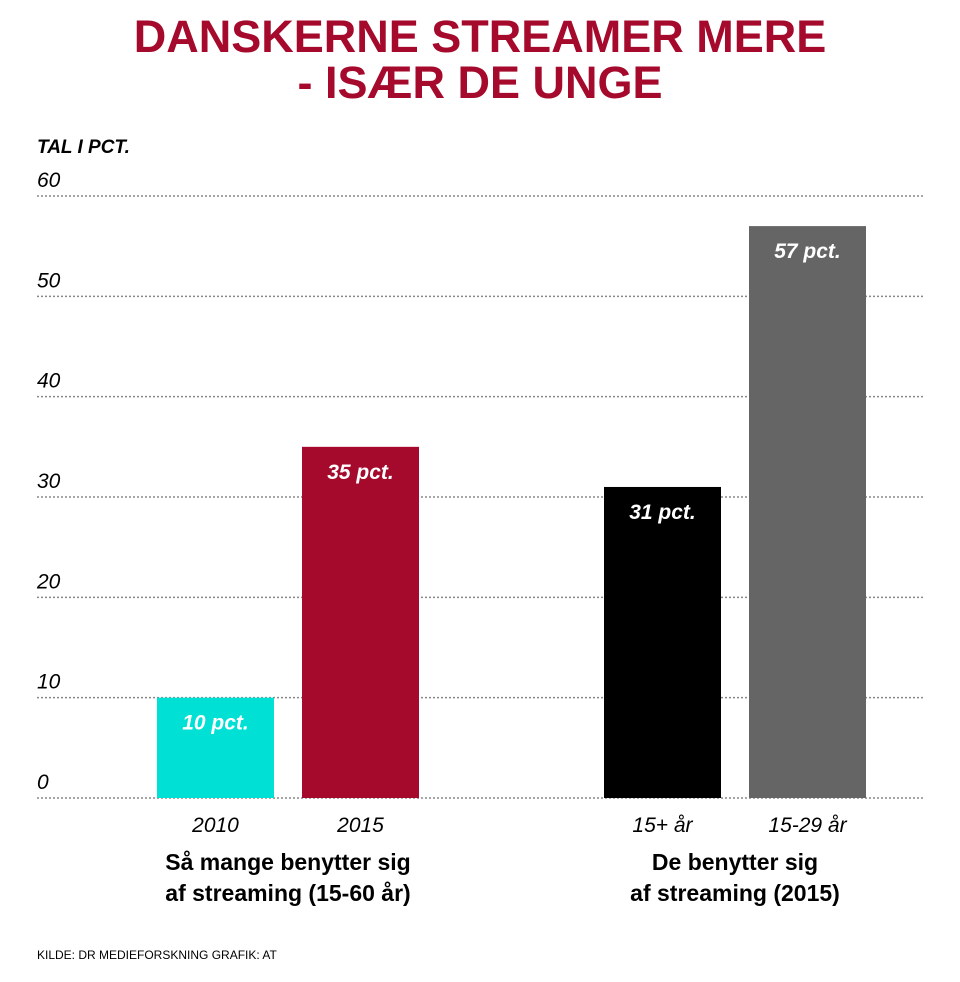 The image size is (960, 982). Describe the element at coordinates (807, 825) in the screenshot. I see `x-tick-label: 15-29 år` at that location.